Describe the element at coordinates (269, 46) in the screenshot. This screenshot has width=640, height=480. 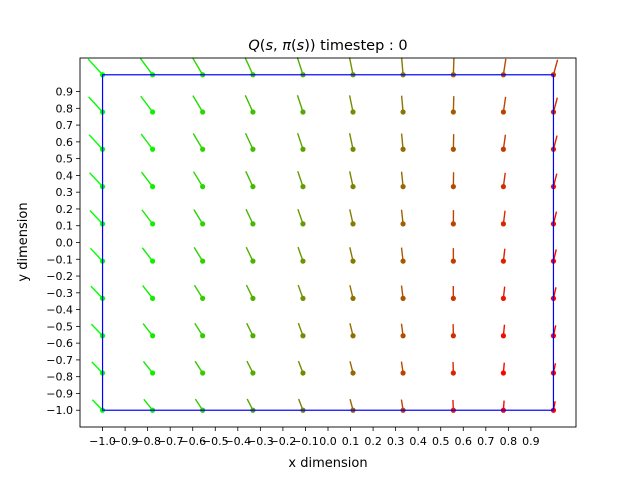
I see `title-s1: s` at that location.